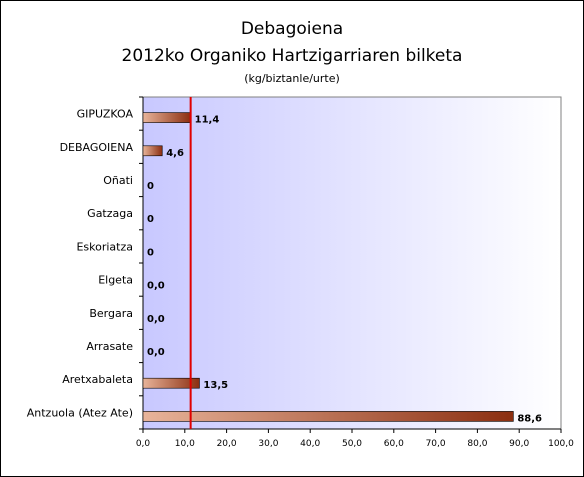 Image resolution: width=584 pixels, height=477 pixels. Describe the element at coordinates (110, 213) in the screenshot. I see `category-label: Gatzaga` at that location.